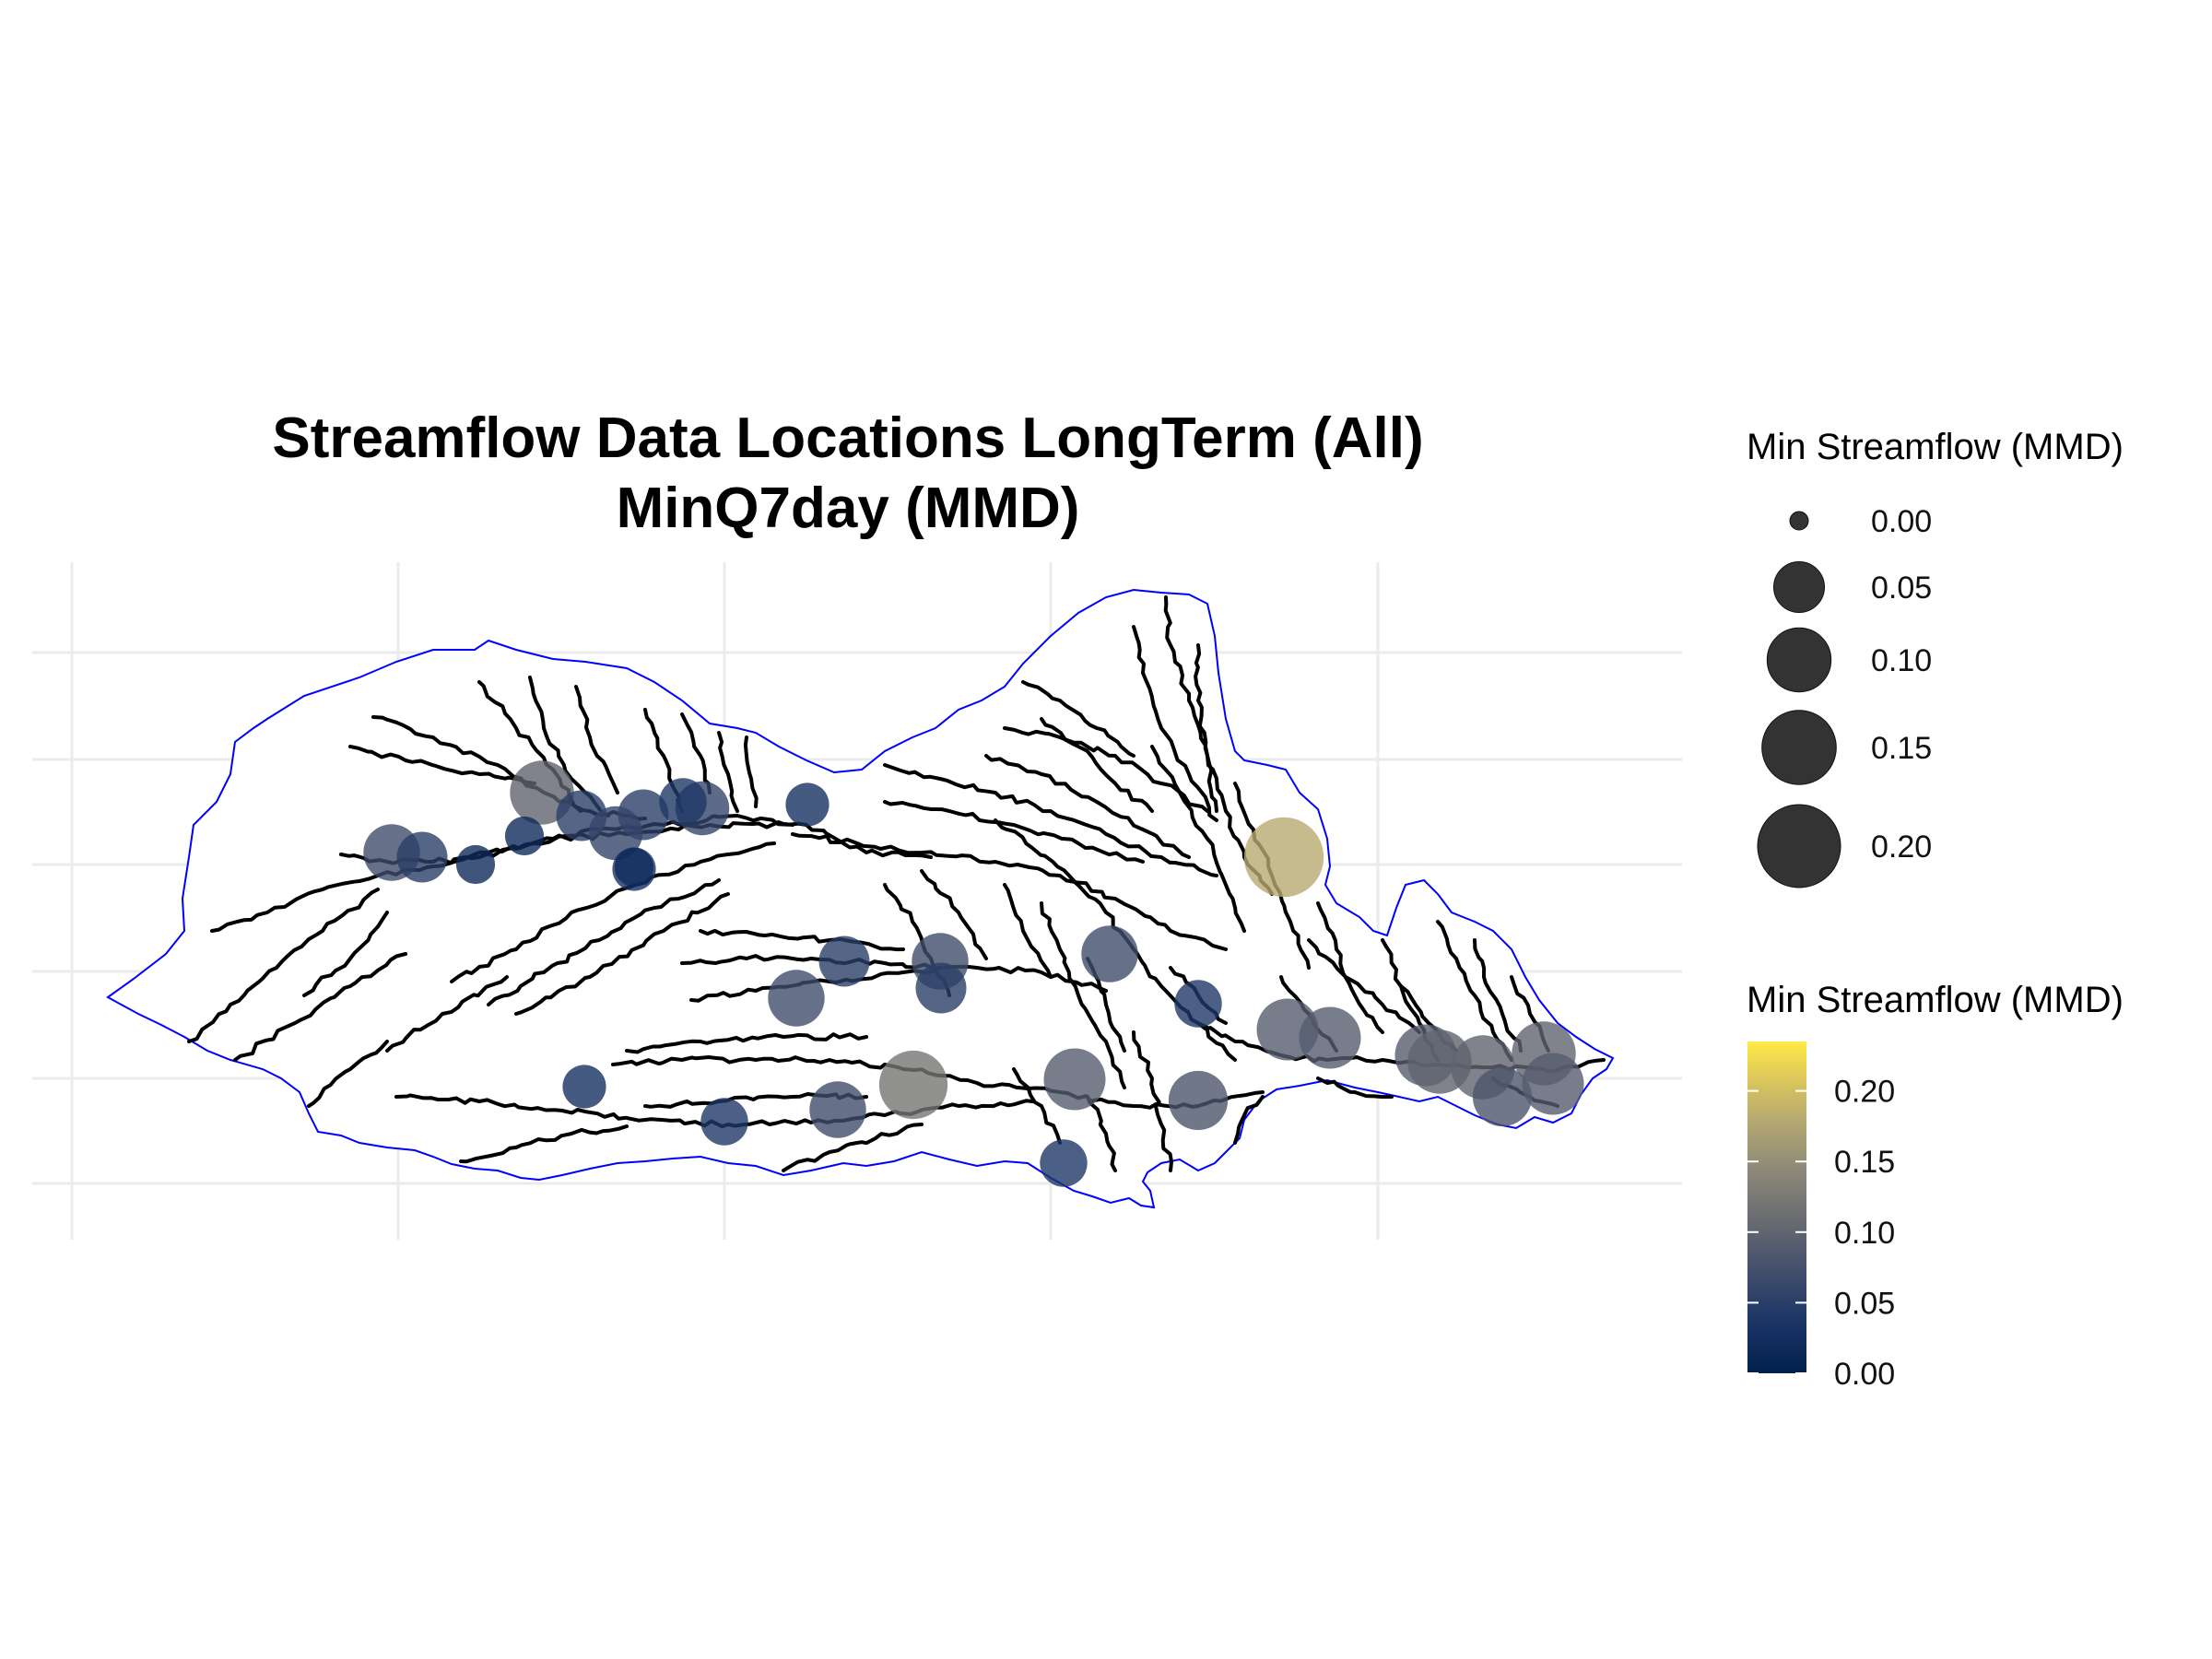  Describe the element at coordinates (1776, 1207) in the screenshot. I see `colorbar` at that location.